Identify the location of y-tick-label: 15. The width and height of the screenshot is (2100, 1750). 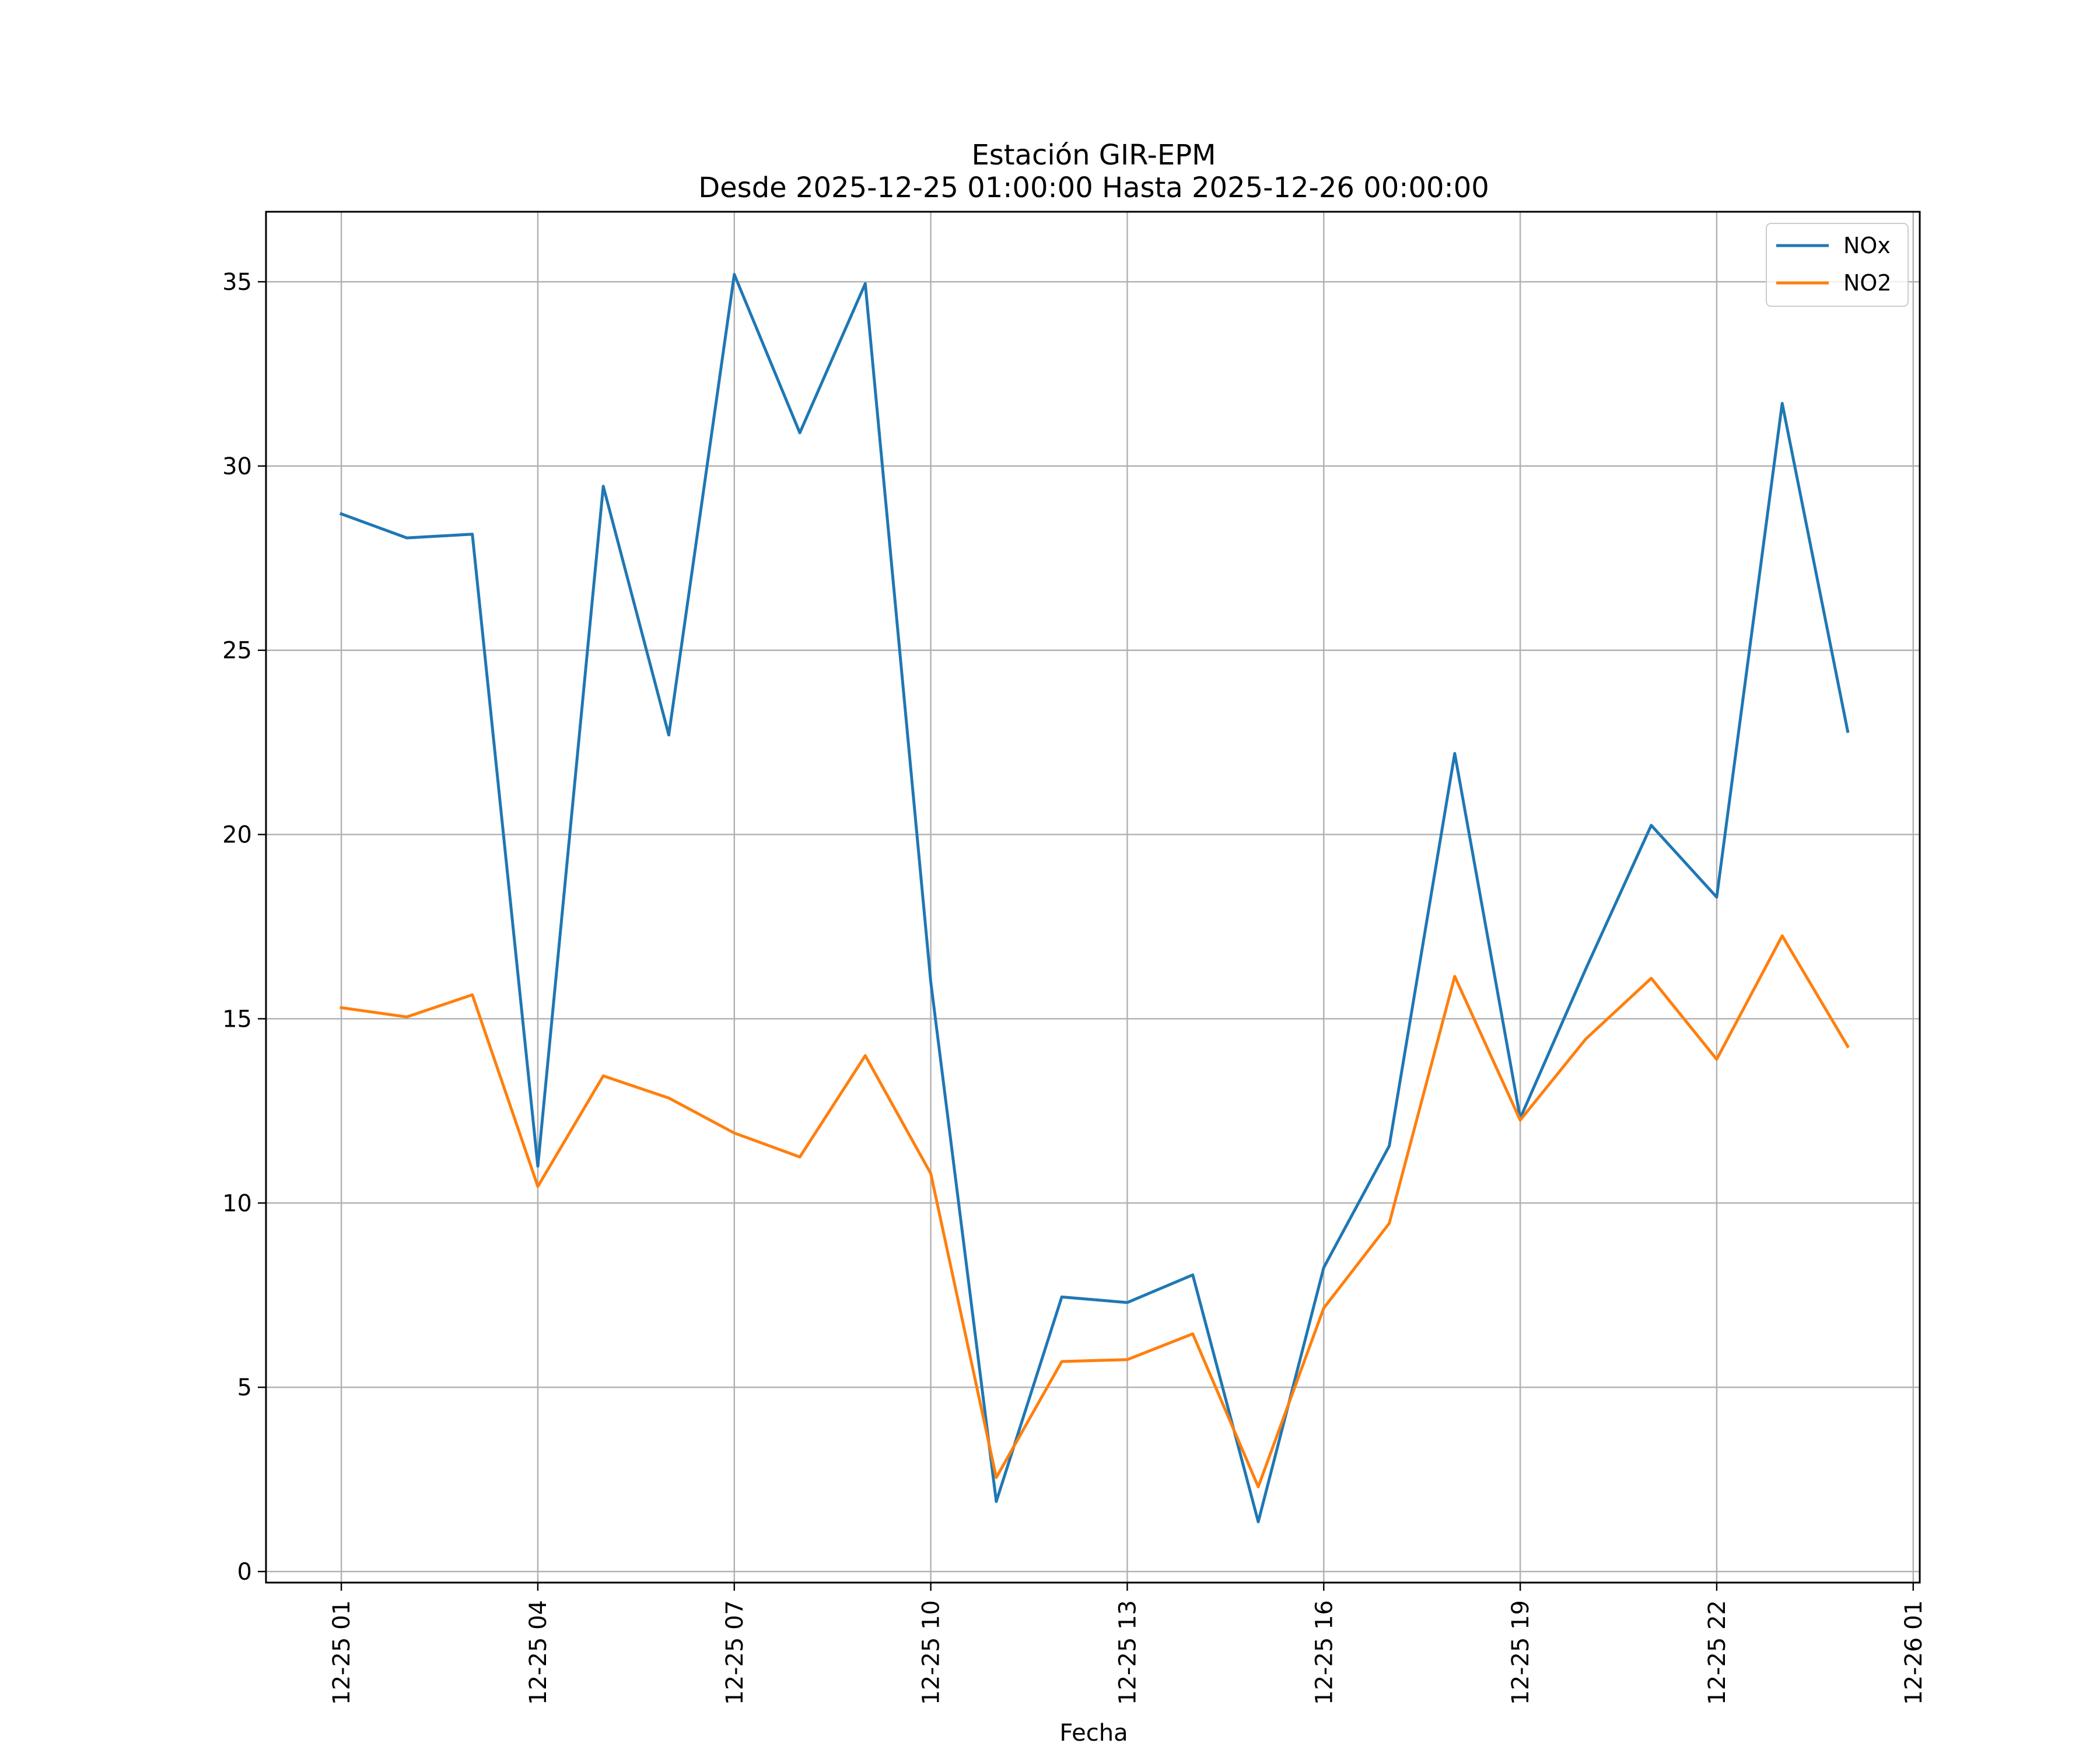
(237, 1019).